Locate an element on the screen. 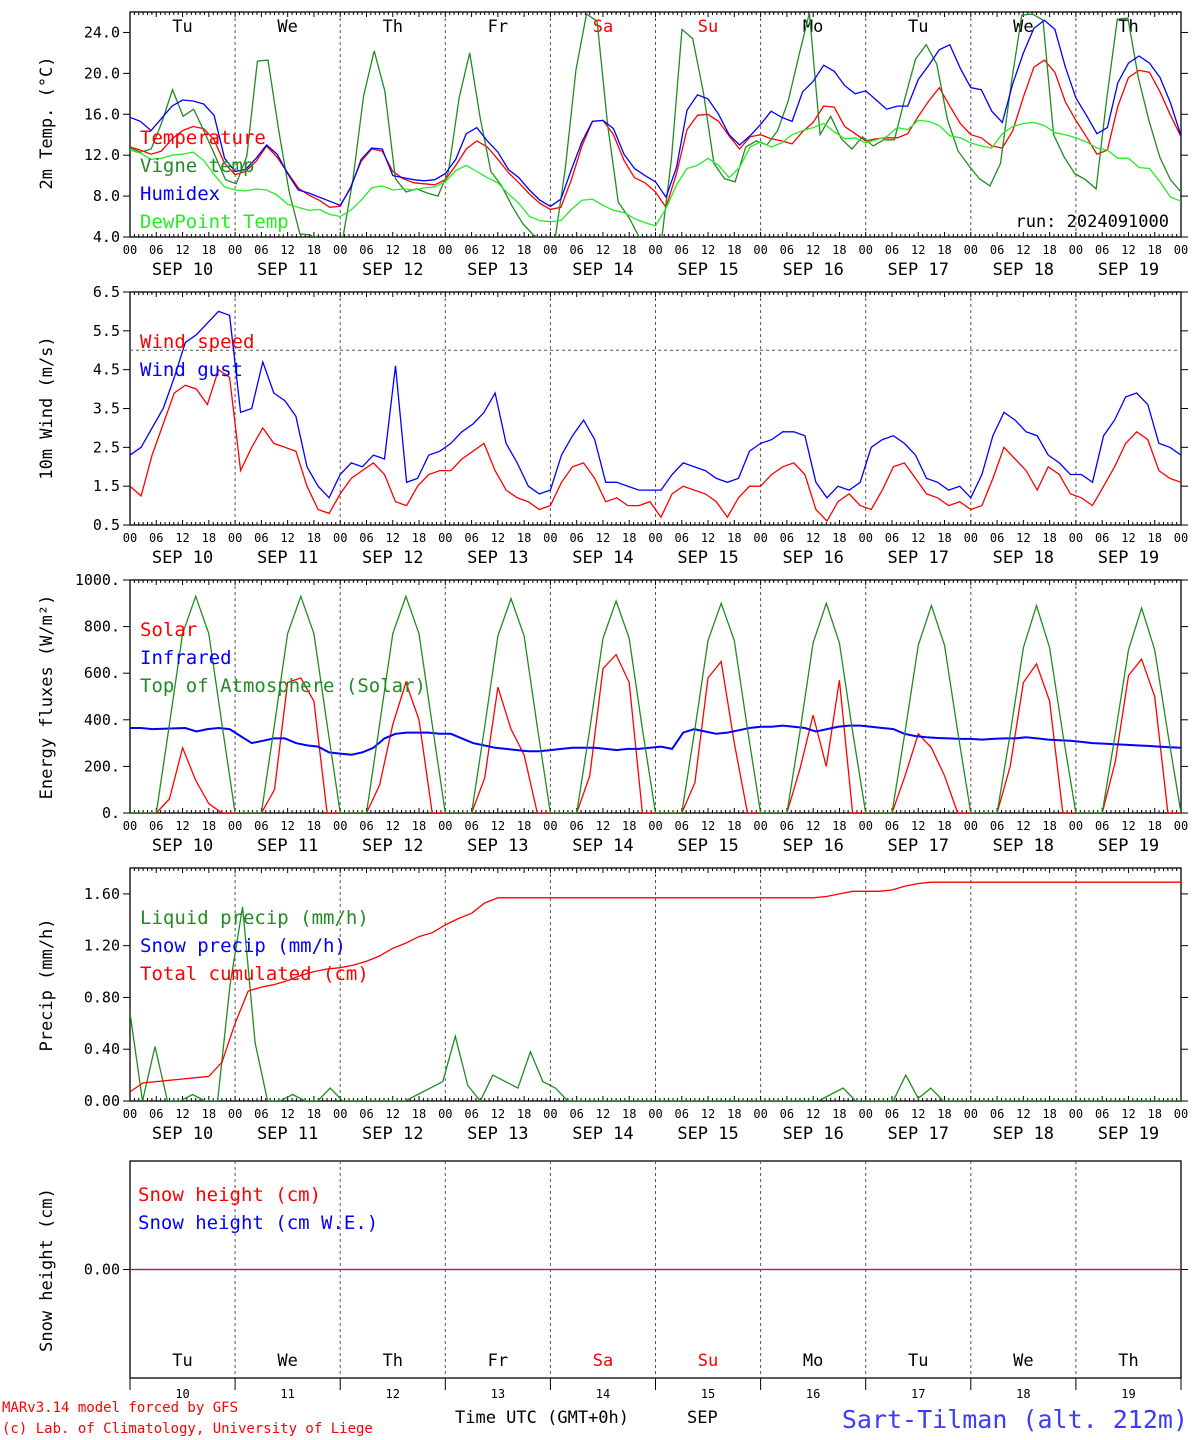 Image resolution: width=1194 pixels, height=1440 pixels. site-label: Sart-Tilman (alt. 212m) is located at coordinates (1015, 1419).